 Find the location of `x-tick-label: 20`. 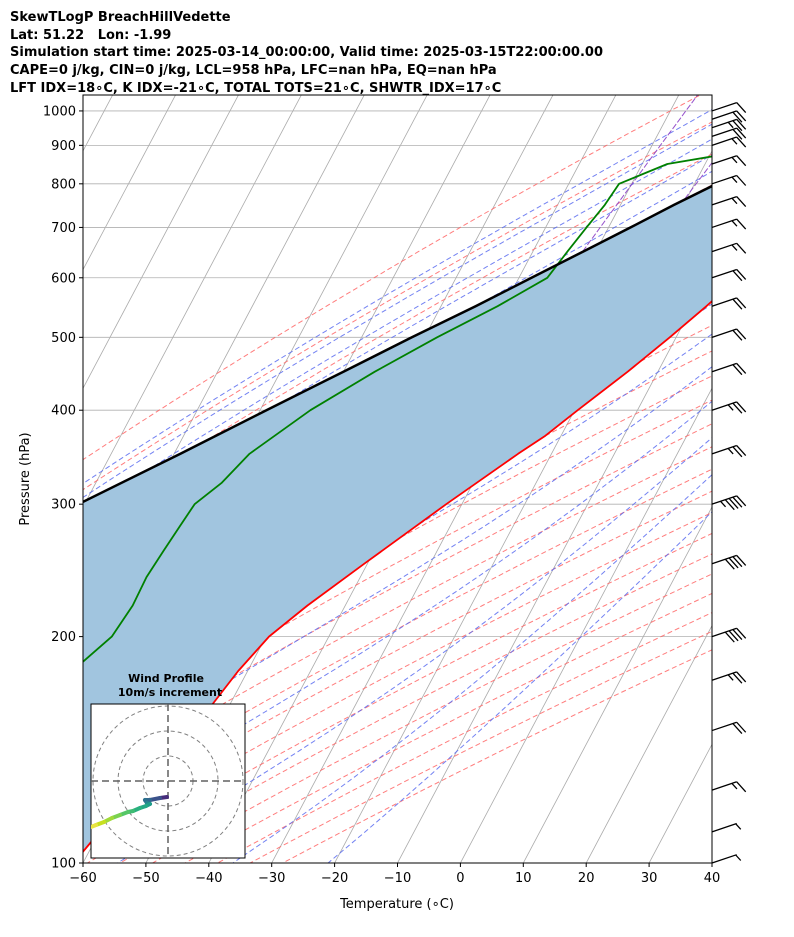

x-tick-label: 20 is located at coordinates (586, 878).